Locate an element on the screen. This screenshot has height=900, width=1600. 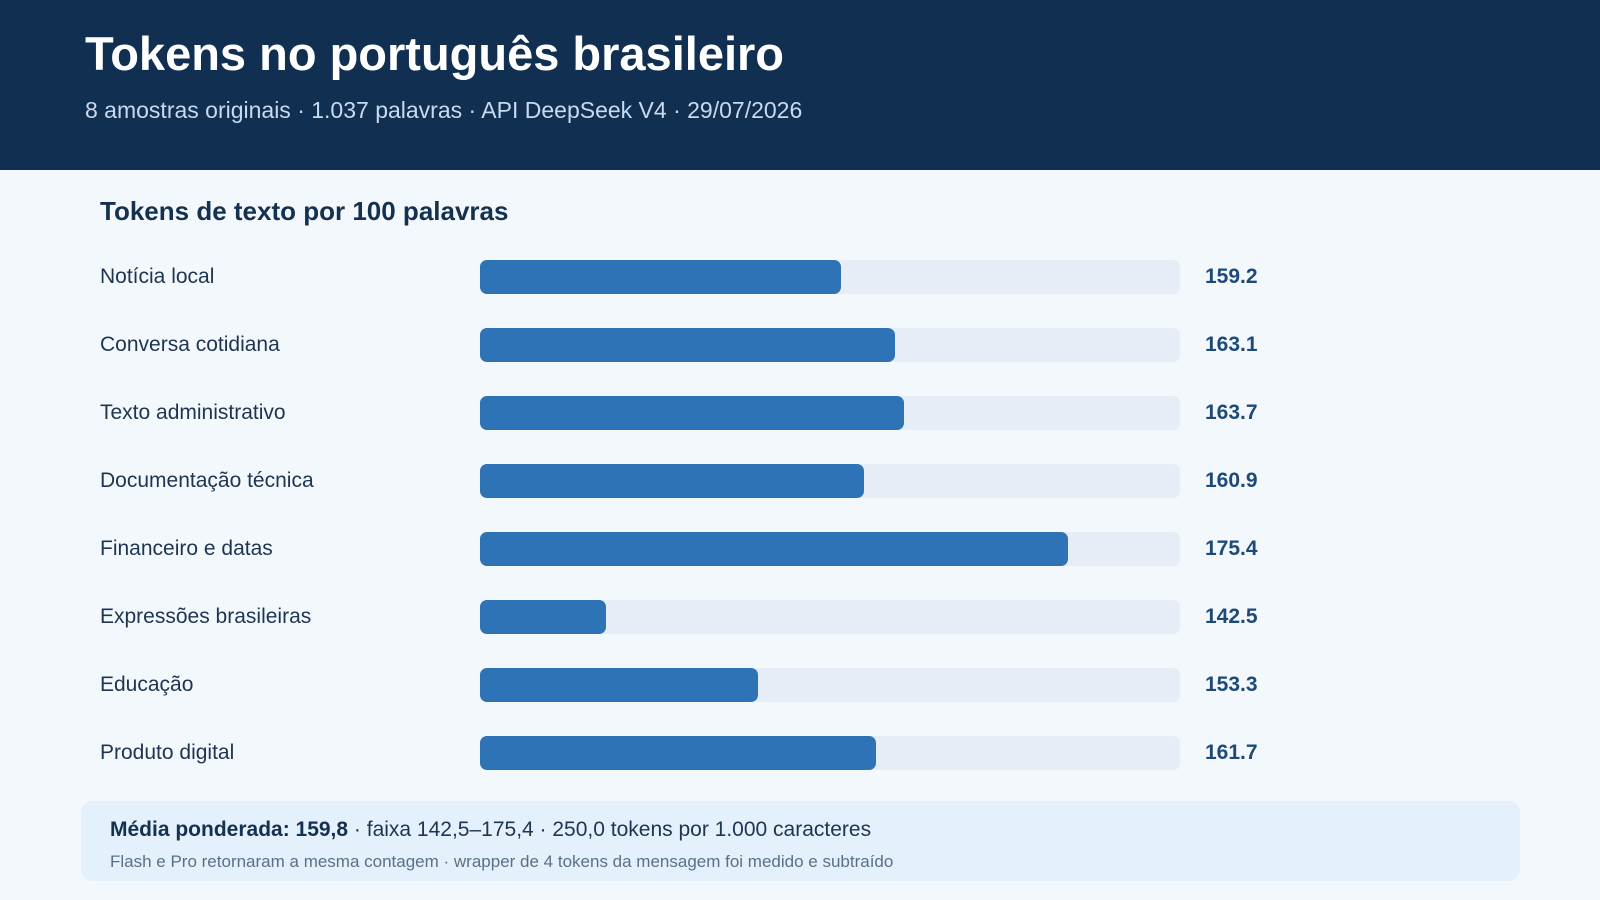
bar-row: Educação 153.3 is located at coordinates (800, 685).